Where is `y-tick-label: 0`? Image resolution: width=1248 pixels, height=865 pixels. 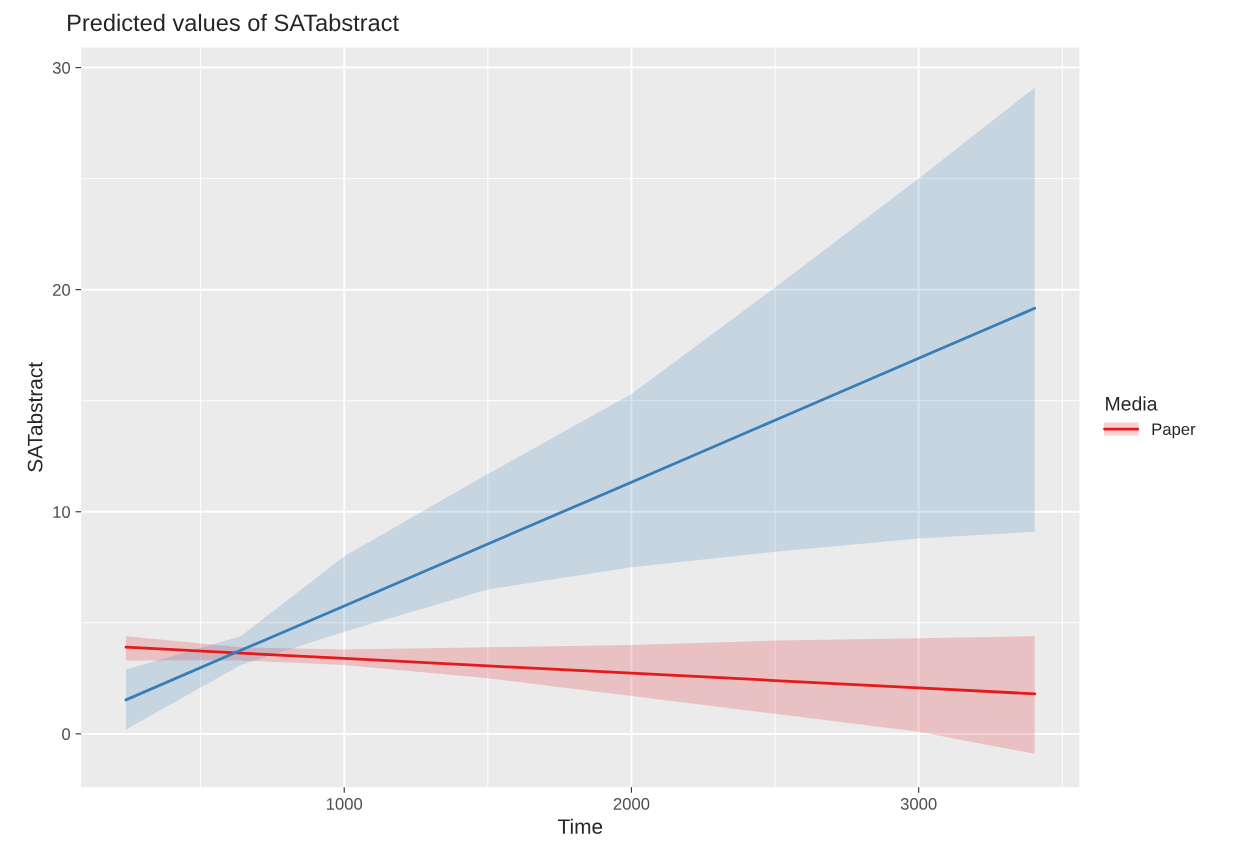 y-tick-label: 0 is located at coordinates (66, 734).